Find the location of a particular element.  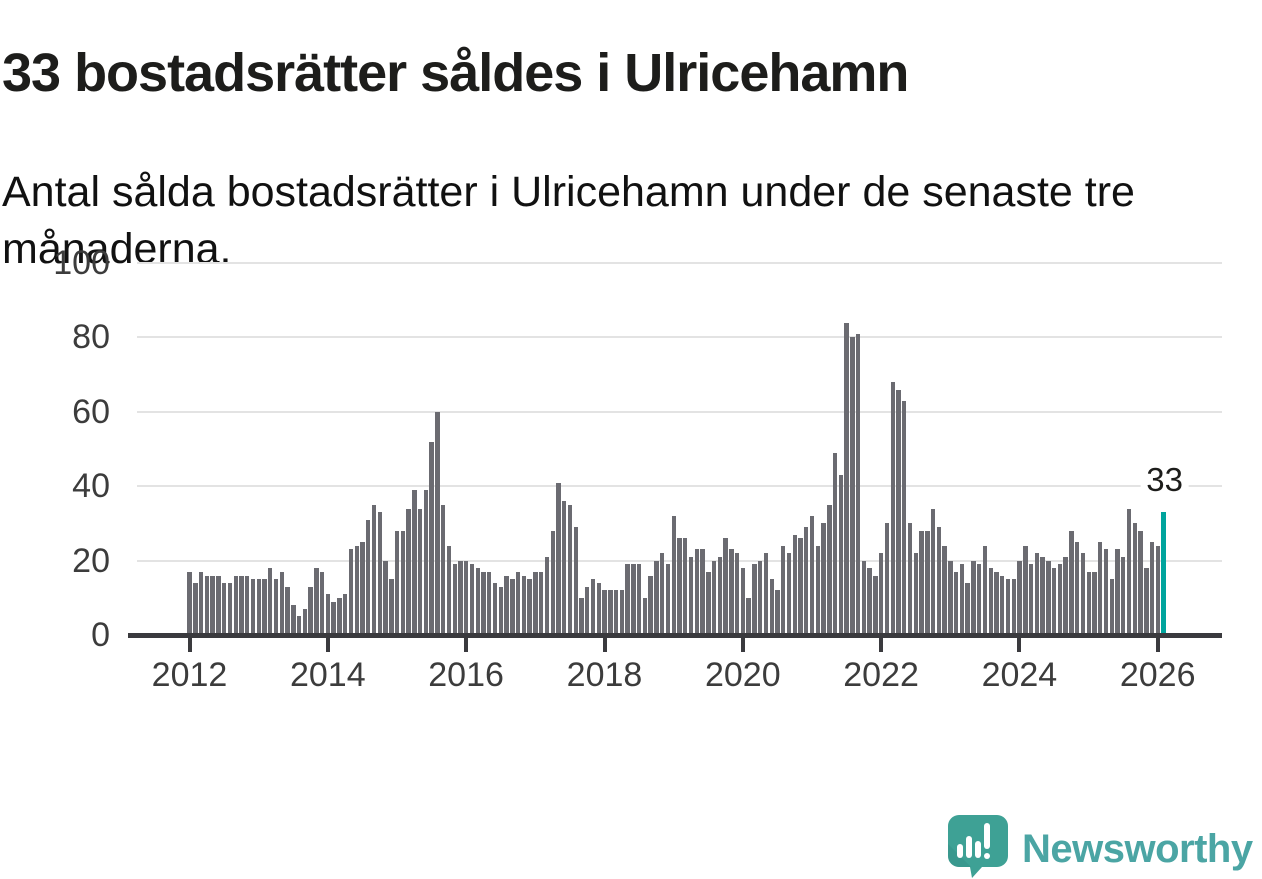

bar-chart-exclamation-glyph is located at coordinates (973, 841).